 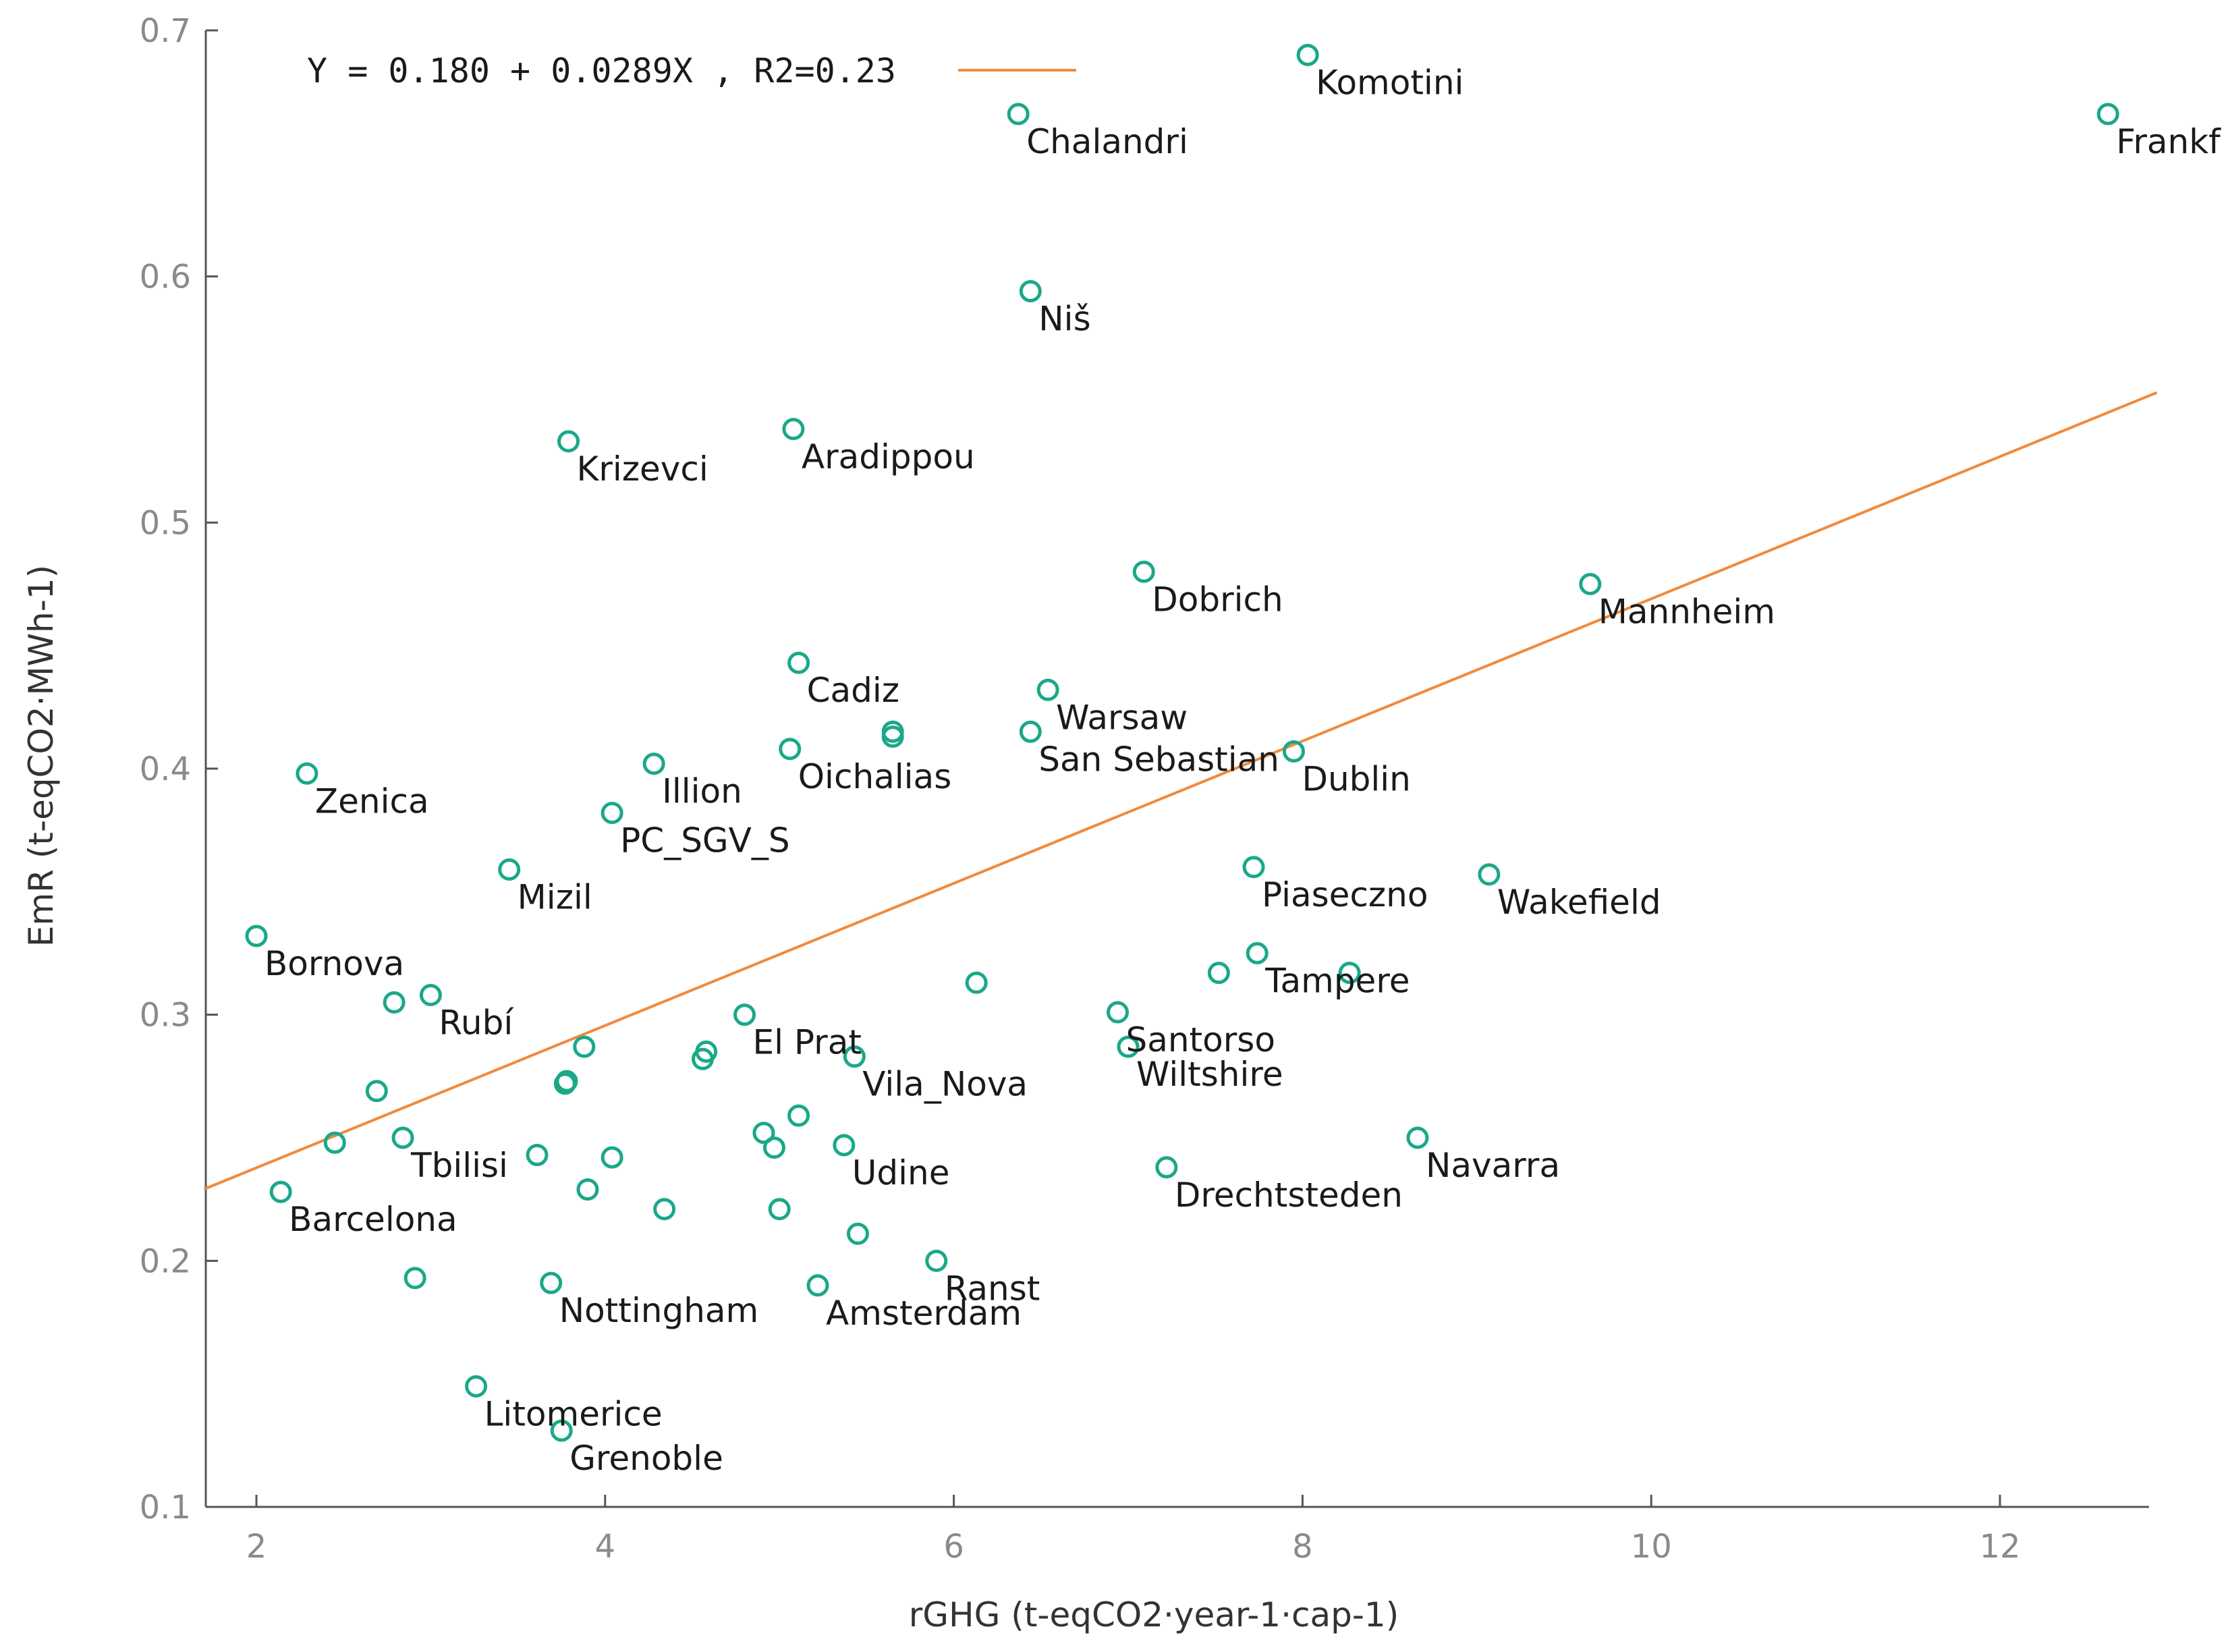 I want to click on point-label: Rubí, so click(x=476, y=1023).